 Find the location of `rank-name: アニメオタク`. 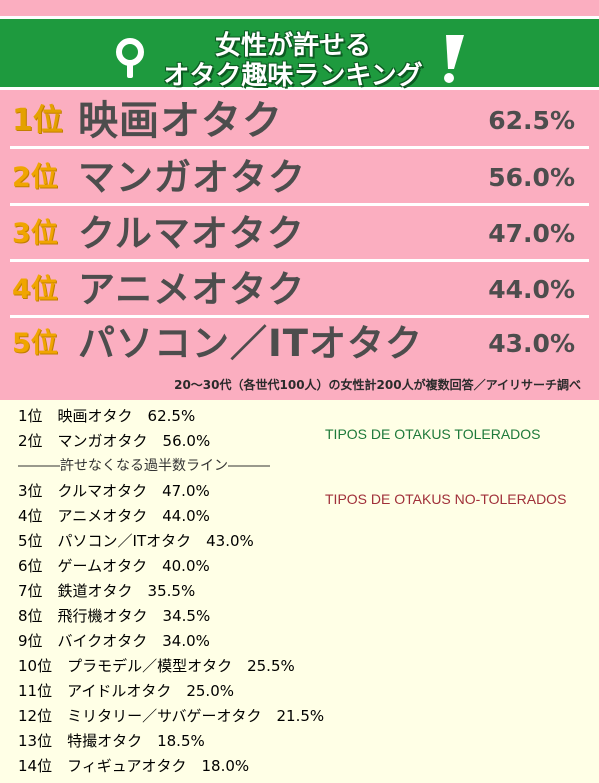

rank-name: アニメオタク is located at coordinates (192, 289).